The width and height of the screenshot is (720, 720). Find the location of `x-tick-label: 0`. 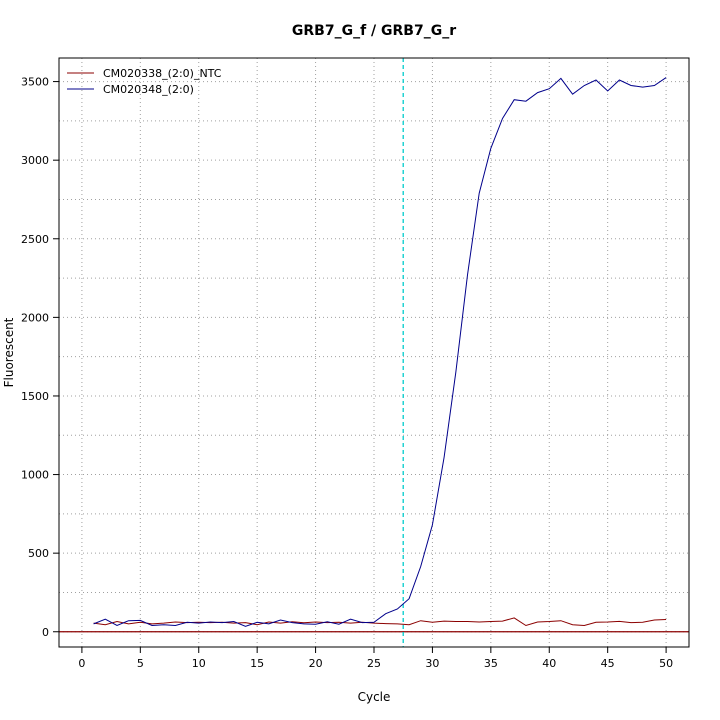

x-tick-label: 0 is located at coordinates (81, 663).